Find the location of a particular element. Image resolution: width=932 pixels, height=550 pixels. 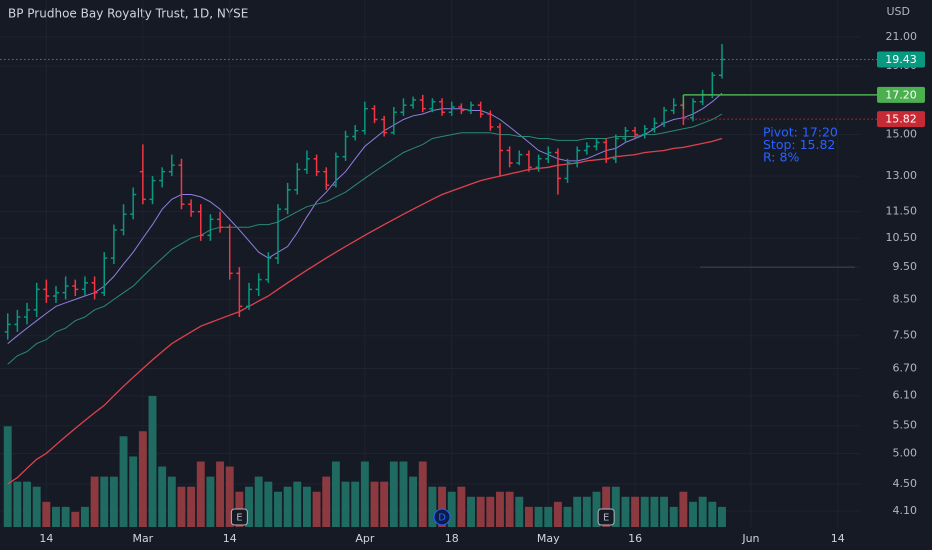

price-tag-label: 17.20 is located at coordinates (901, 94).